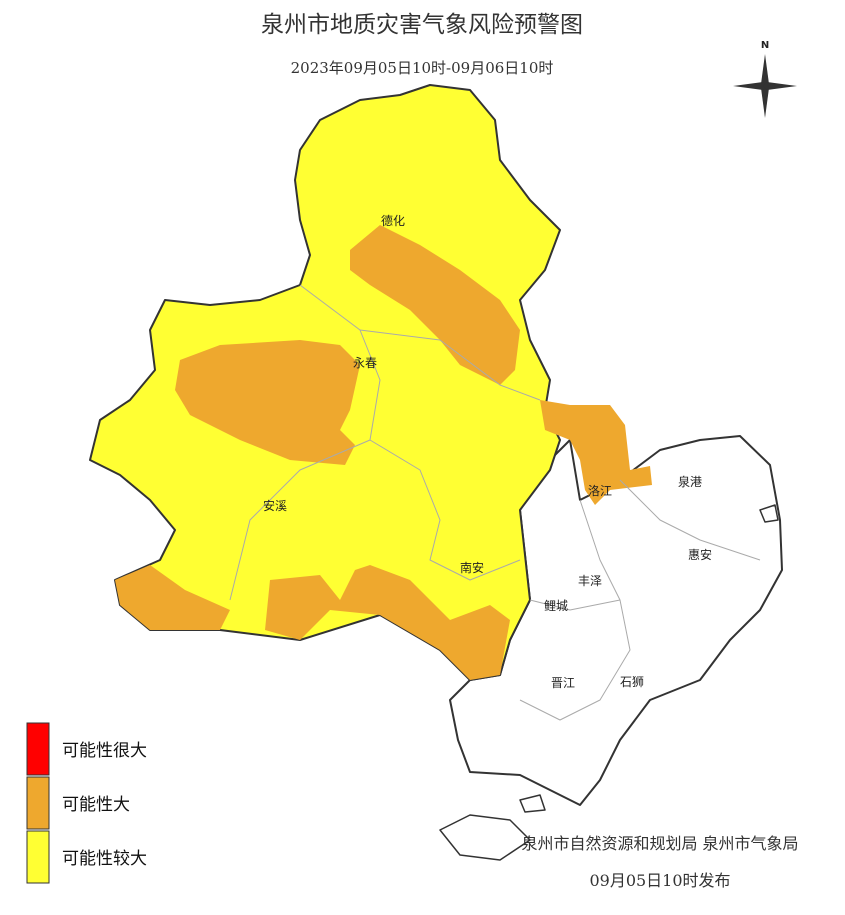 This screenshot has height=915, width=845. What do you see at coordinates (393, 220) in the screenshot?
I see `place-label: 德化` at bounding box center [393, 220].